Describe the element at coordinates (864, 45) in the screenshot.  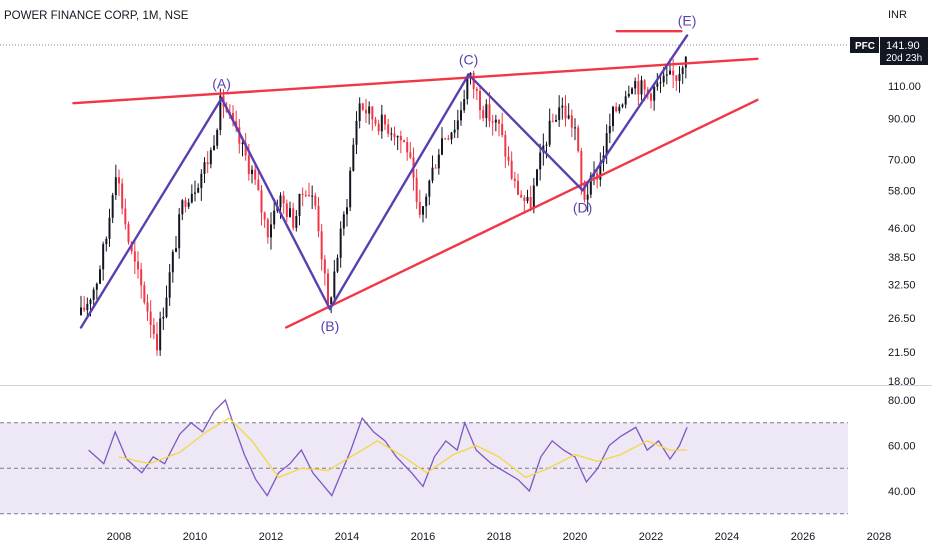
I see `symbol-badge-bg` at that location.